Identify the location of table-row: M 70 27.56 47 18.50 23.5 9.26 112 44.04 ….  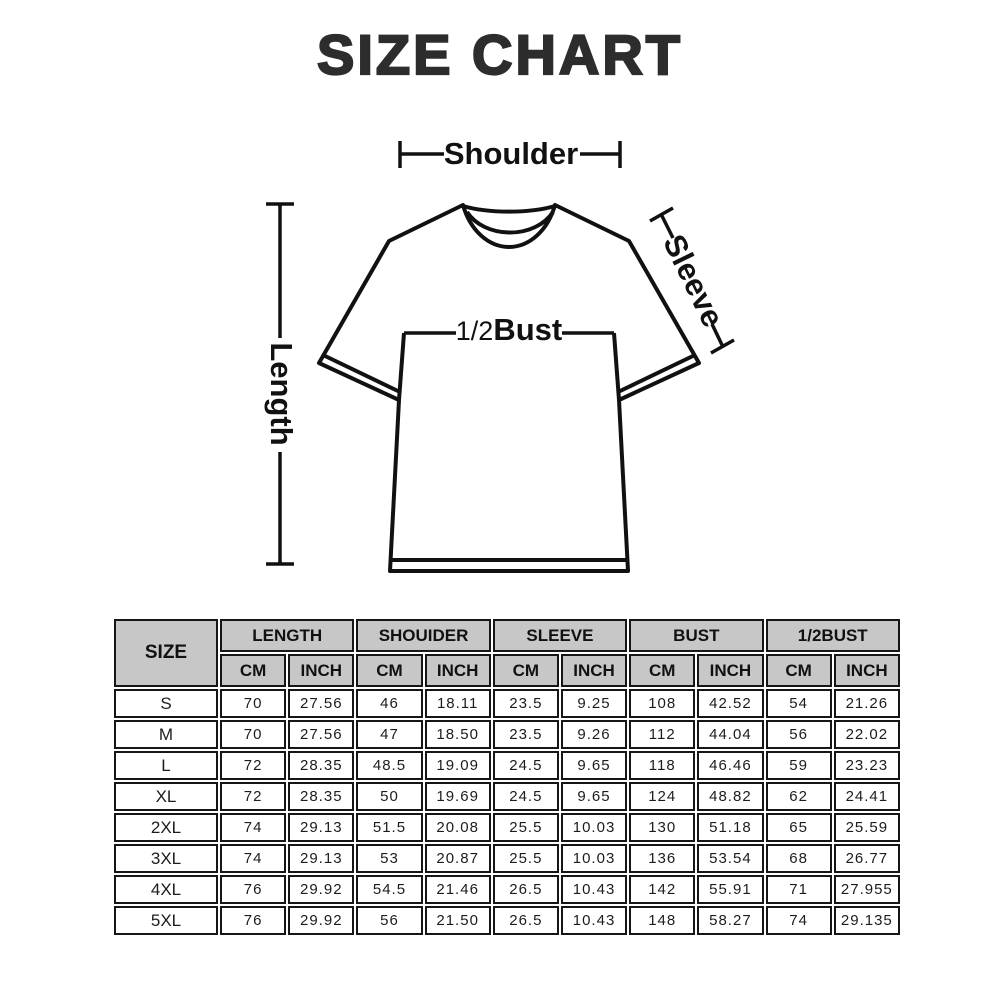
(507, 734).